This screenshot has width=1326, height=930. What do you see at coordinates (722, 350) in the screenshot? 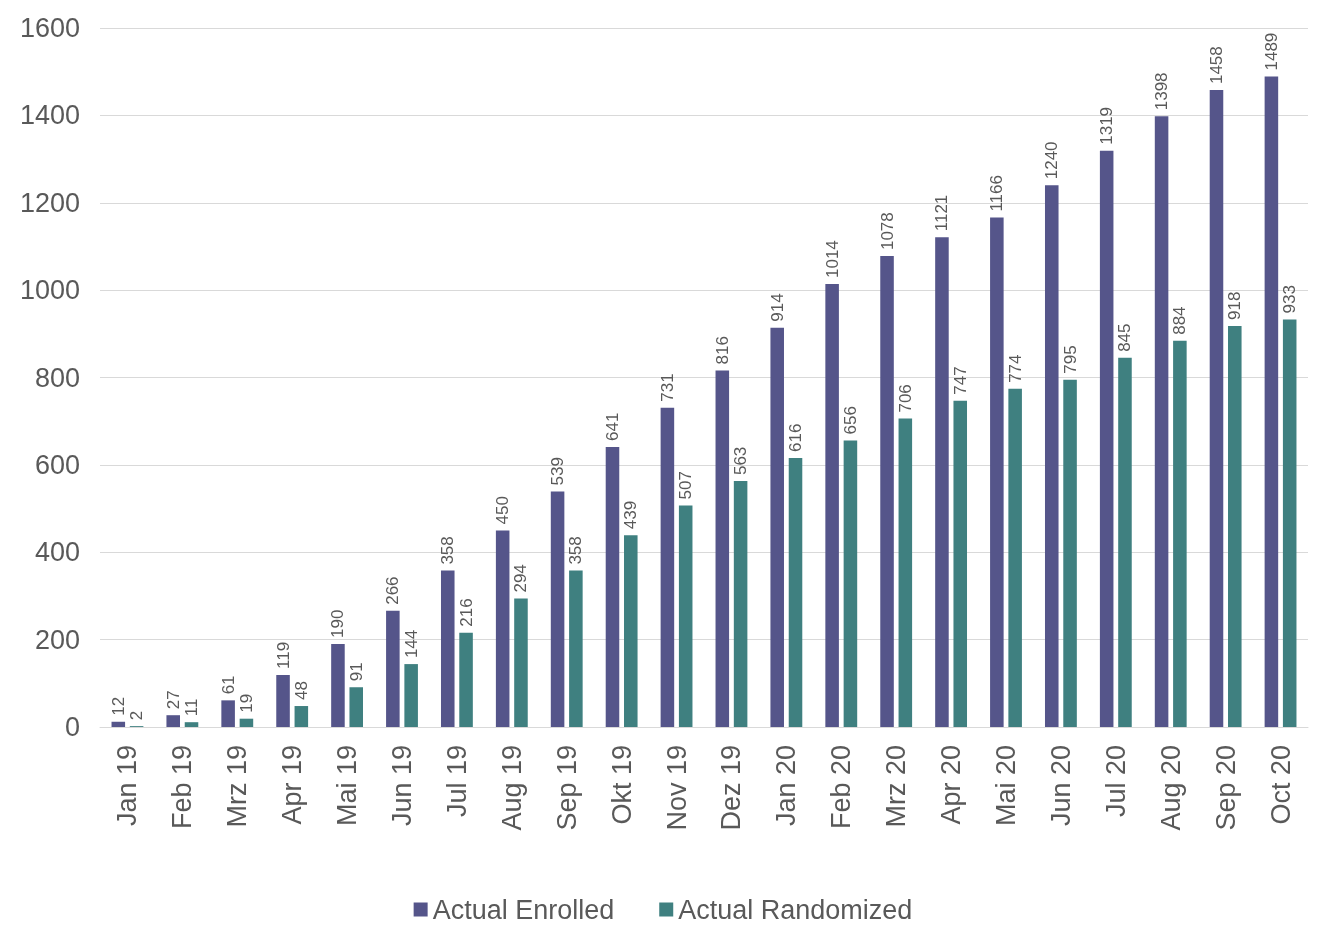
I see `data-label: 816` at bounding box center [722, 350].